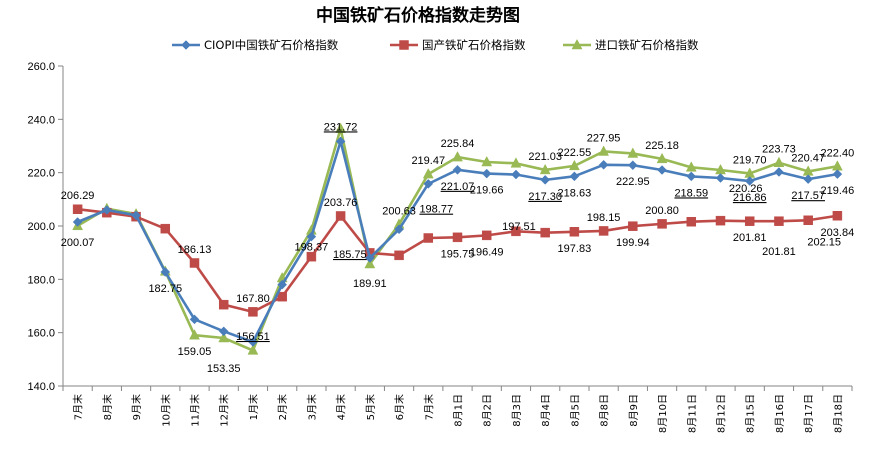  I want to click on data-label: 218.63, so click(575, 193).